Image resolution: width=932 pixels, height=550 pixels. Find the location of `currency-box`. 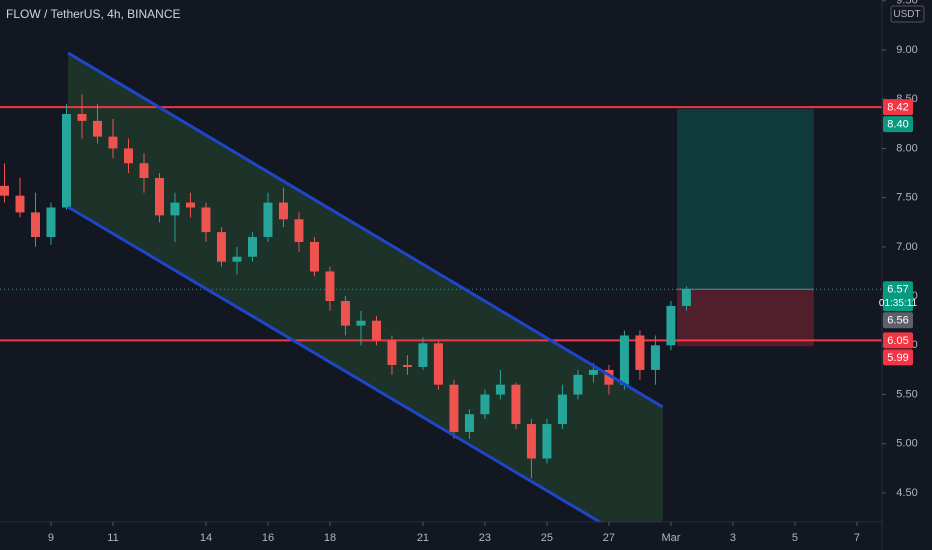

currency-box is located at coordinates (907, 14).